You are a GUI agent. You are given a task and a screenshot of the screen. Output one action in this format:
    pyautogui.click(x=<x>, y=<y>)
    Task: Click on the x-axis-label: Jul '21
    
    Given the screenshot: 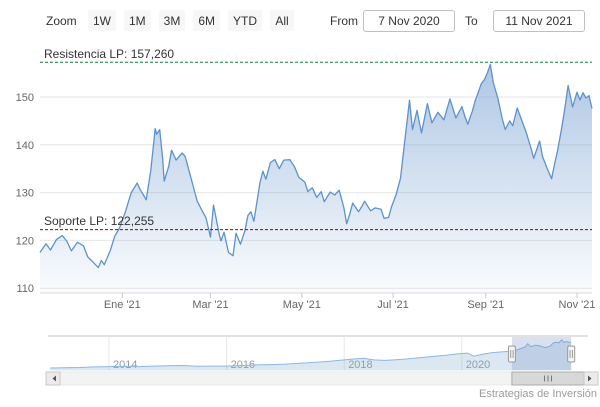 What is the action you would take?
    pyautogui.click(x=392, y=305)
    